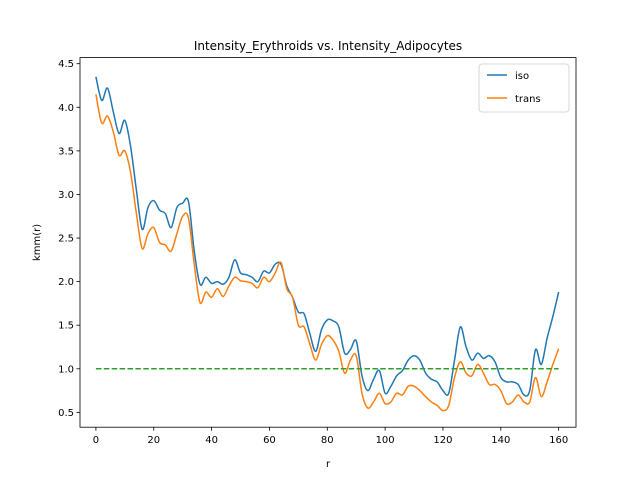  I want to click on x-tick-label: 40, so click(211, 440).